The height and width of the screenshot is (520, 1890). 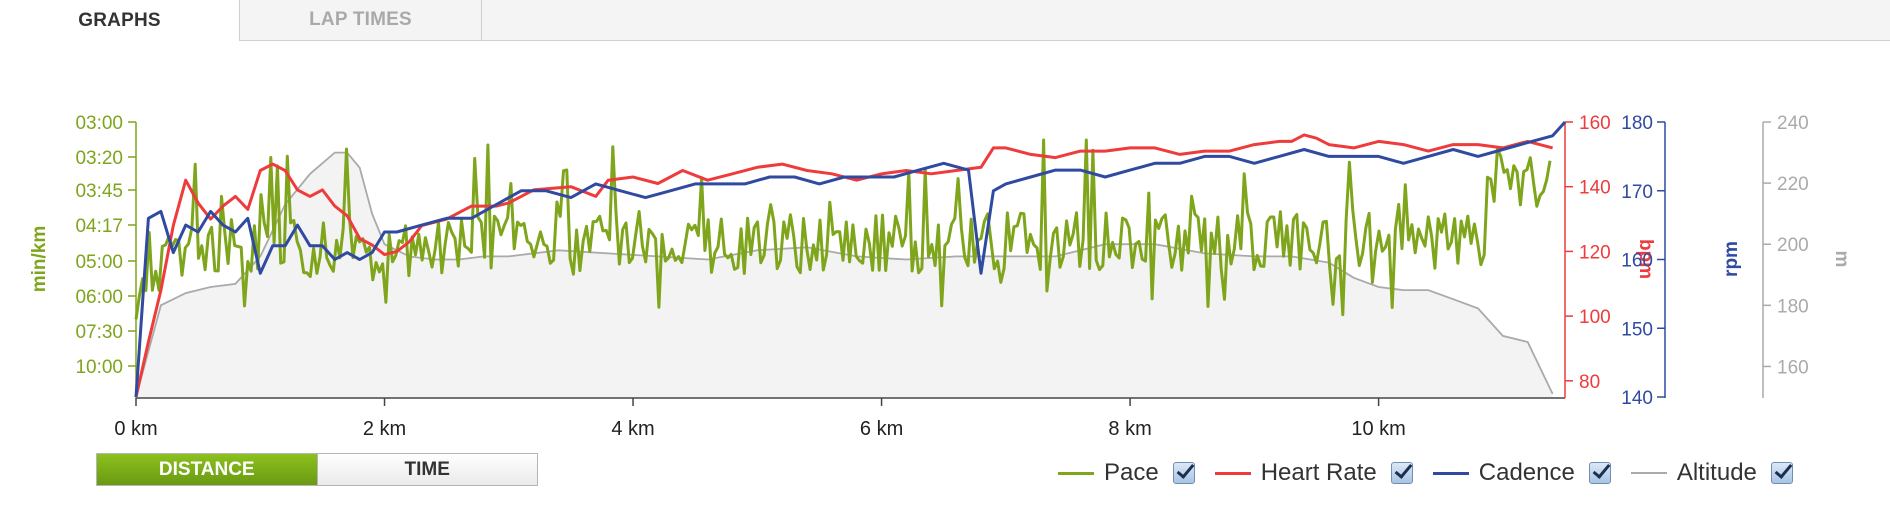 I want to click on pace-tick-label: 05:00, so click(x=99, y=262).